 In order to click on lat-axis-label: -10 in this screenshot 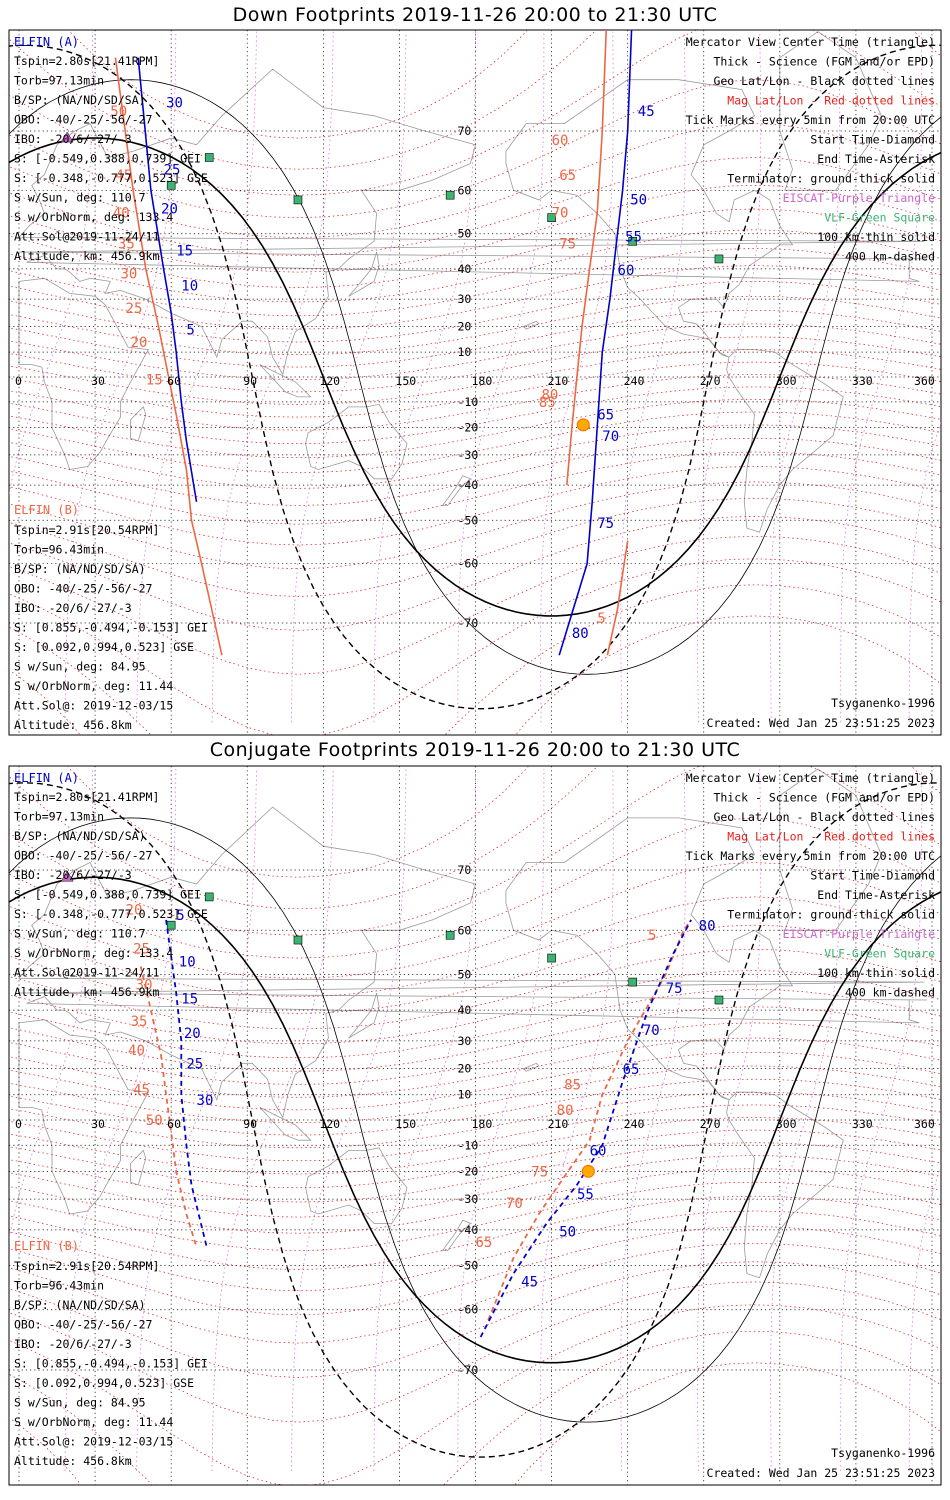, I will do `click(468, 1145)`.